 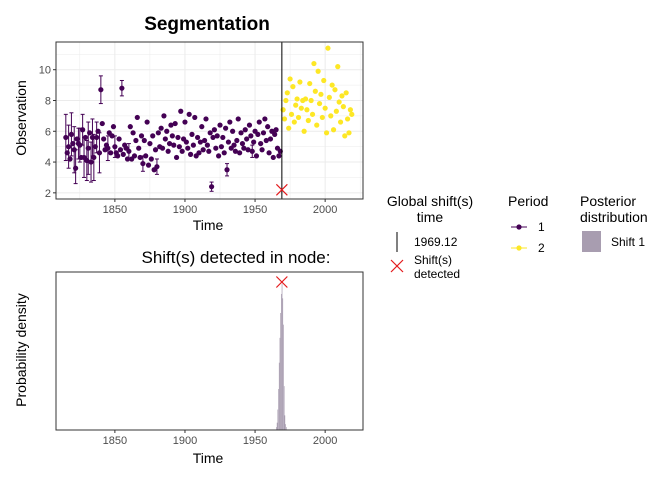 What do you see at coordinates (48, 194) in the screenshot?
I see `top-y-tick-label: 2` at bounding box center [48, 194].